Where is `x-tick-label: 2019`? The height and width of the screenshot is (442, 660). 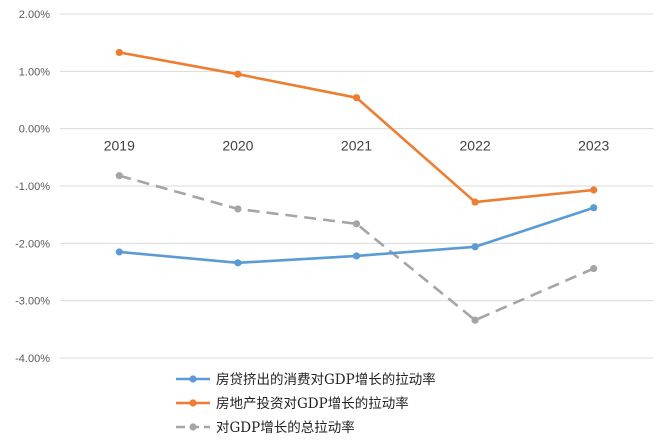 x-tick-label: 2019 is located at coordinates (119, 146).